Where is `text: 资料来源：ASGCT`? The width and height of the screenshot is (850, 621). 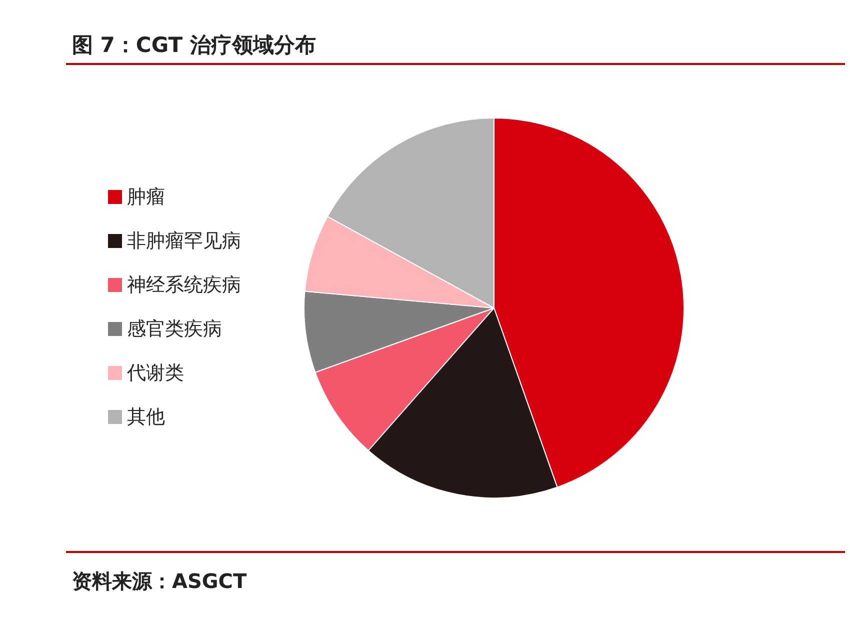 text: 资料来源：ASGCT is located at coordinates (159, 581).